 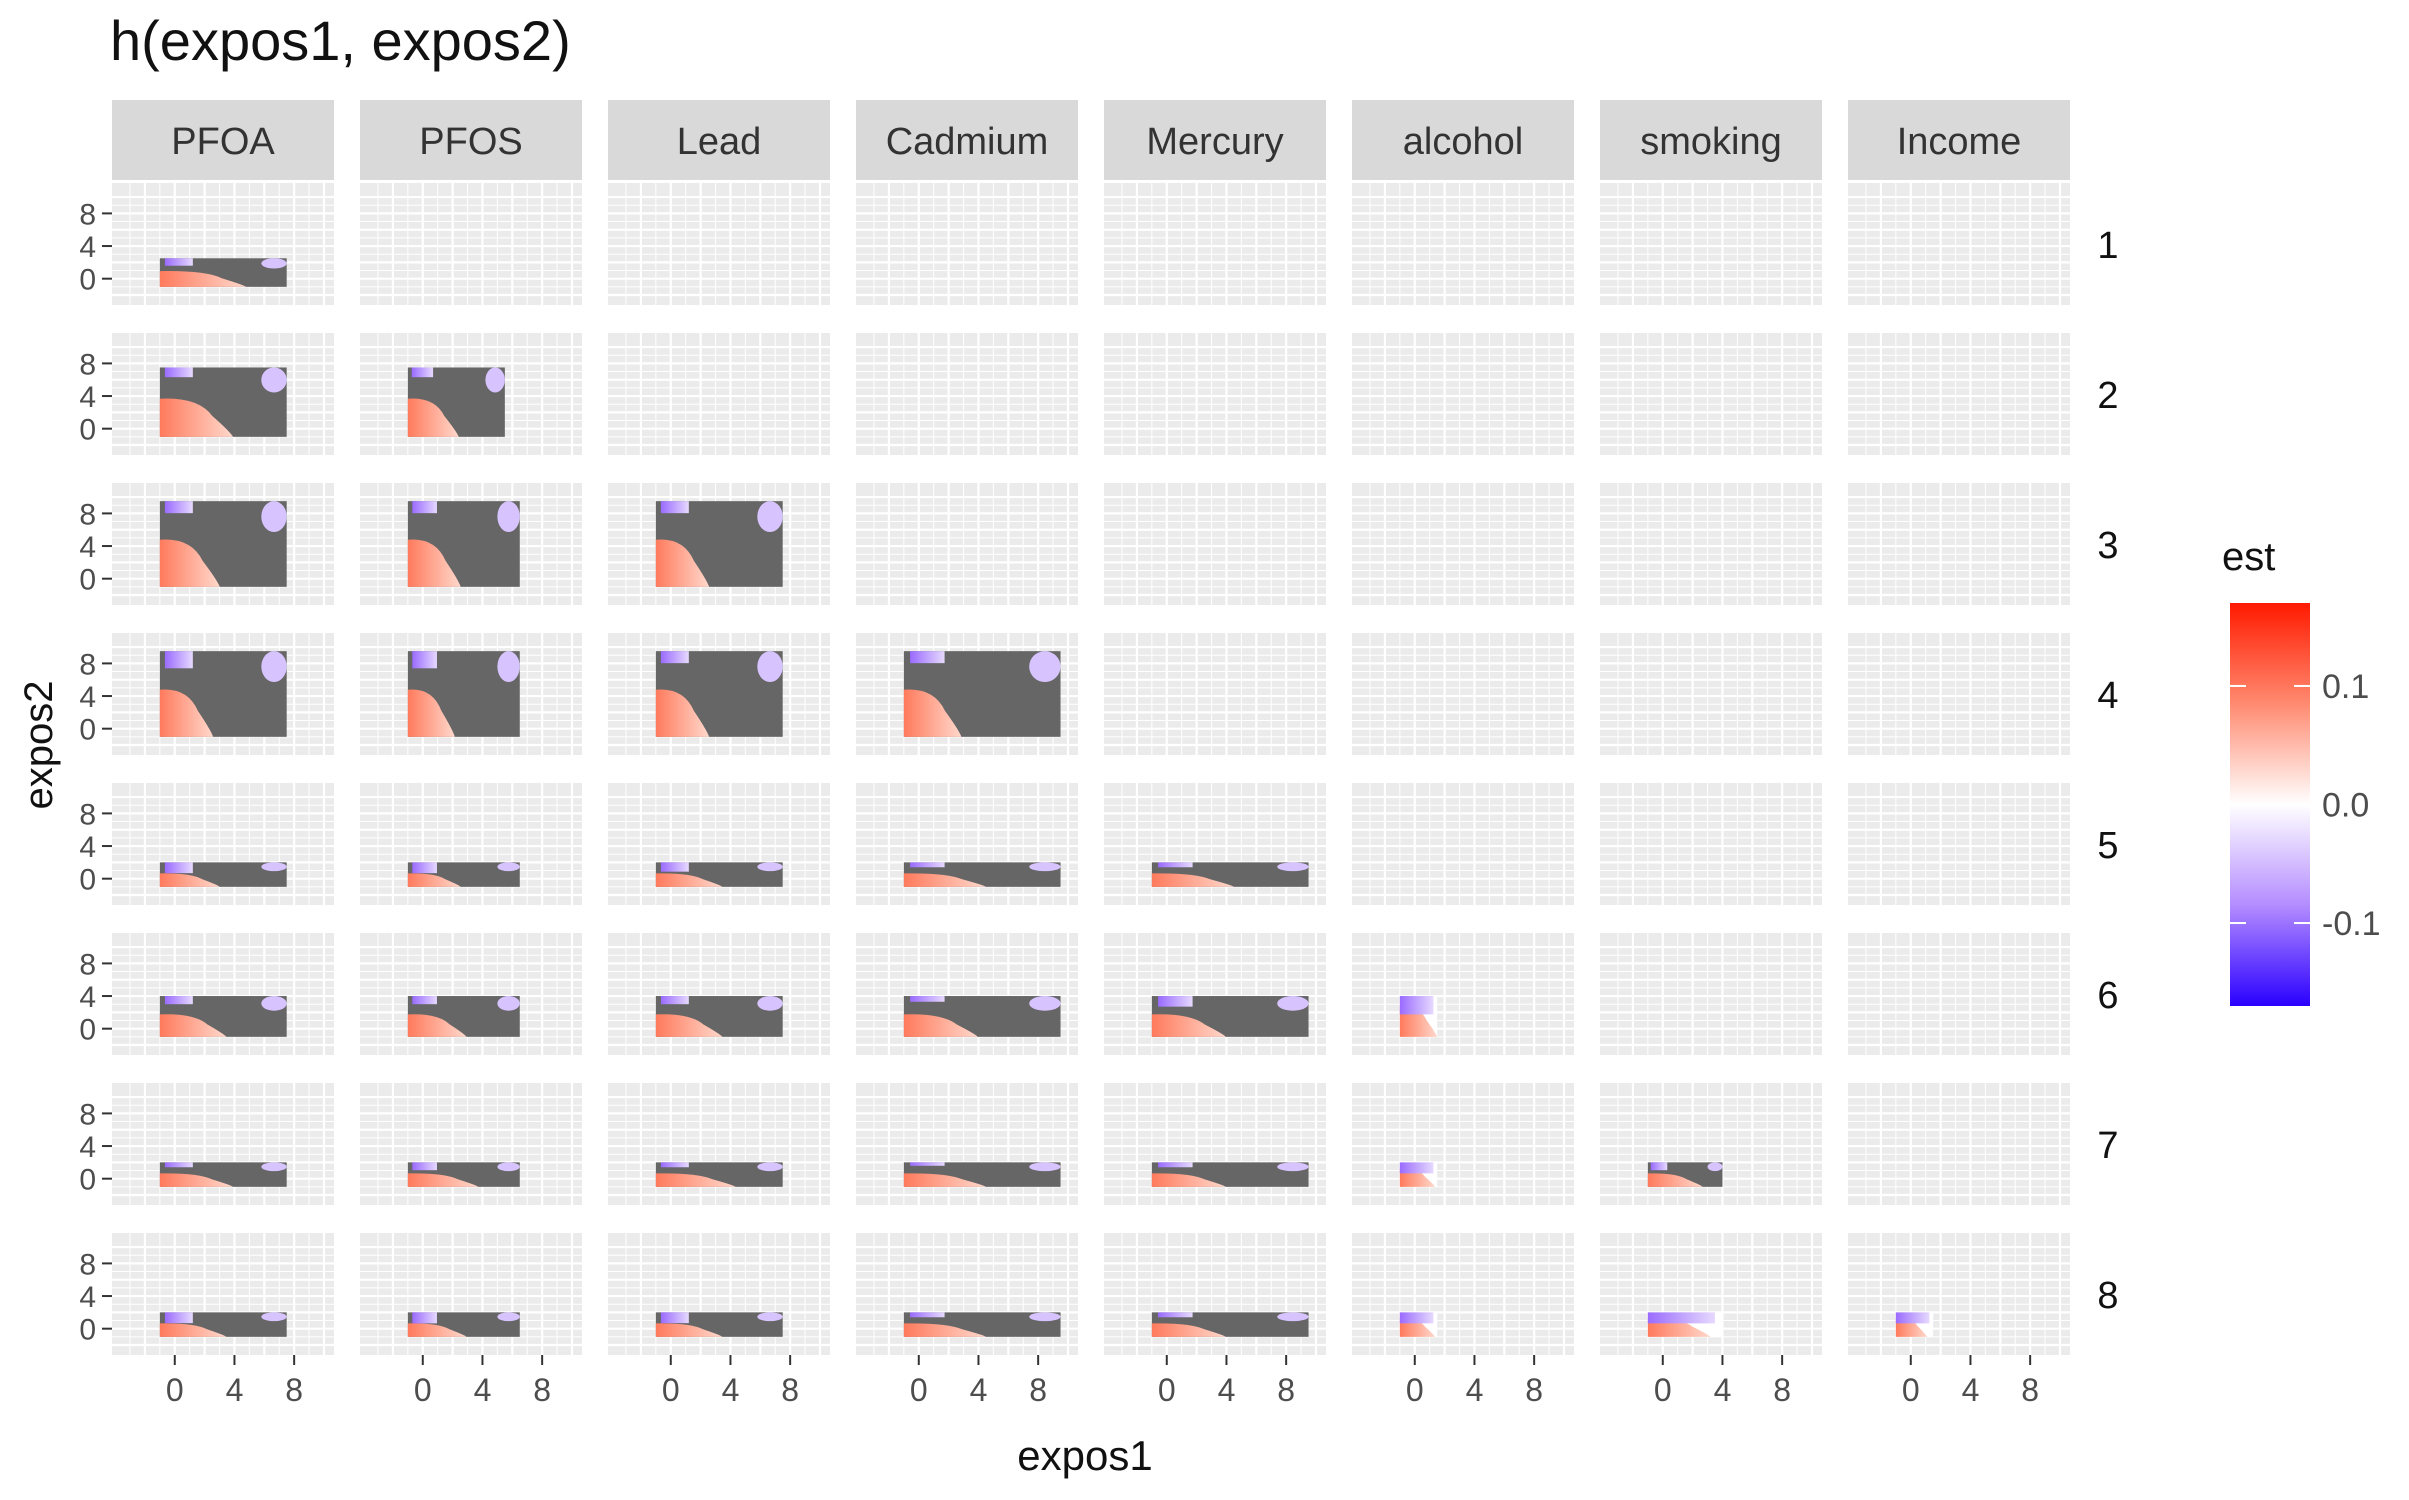 I want to click on facet-row-label: 7, so click(x=2107, y=1146).